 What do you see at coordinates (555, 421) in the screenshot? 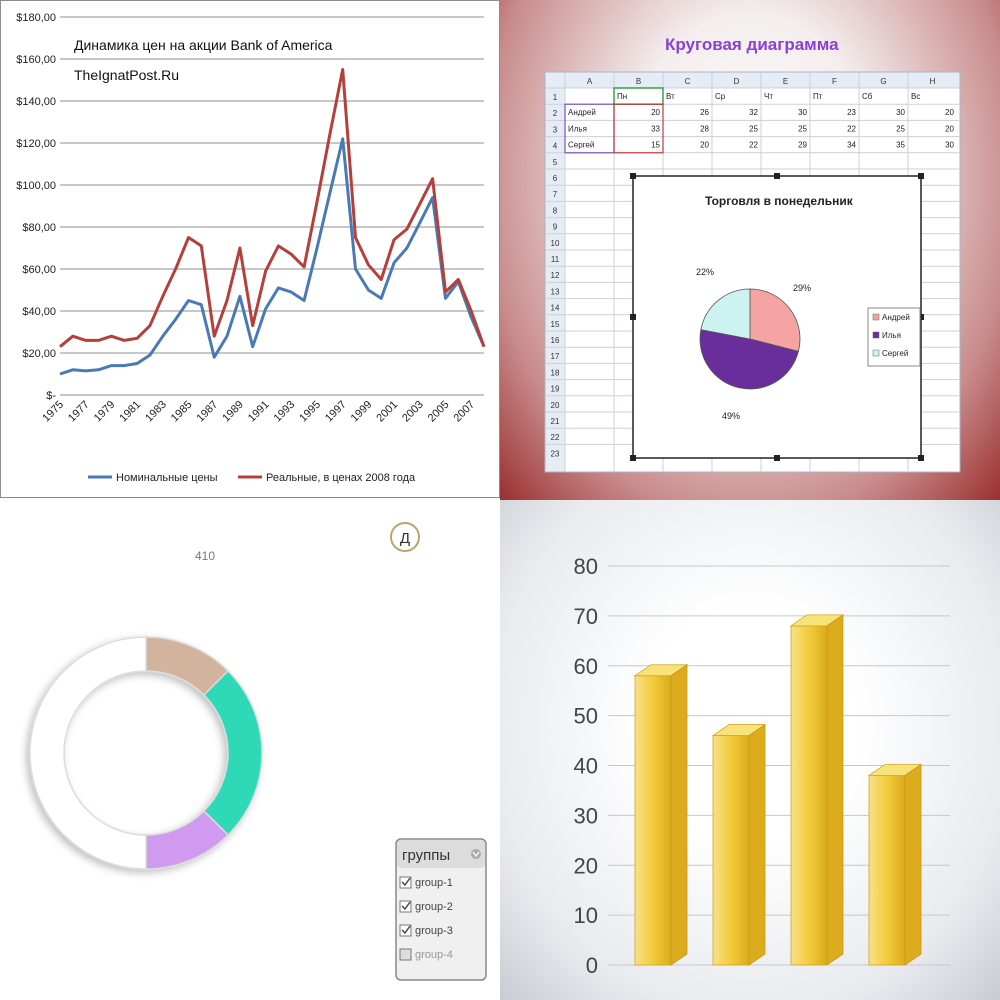
I see `row-number: 21` at bounding box center [555, 421].